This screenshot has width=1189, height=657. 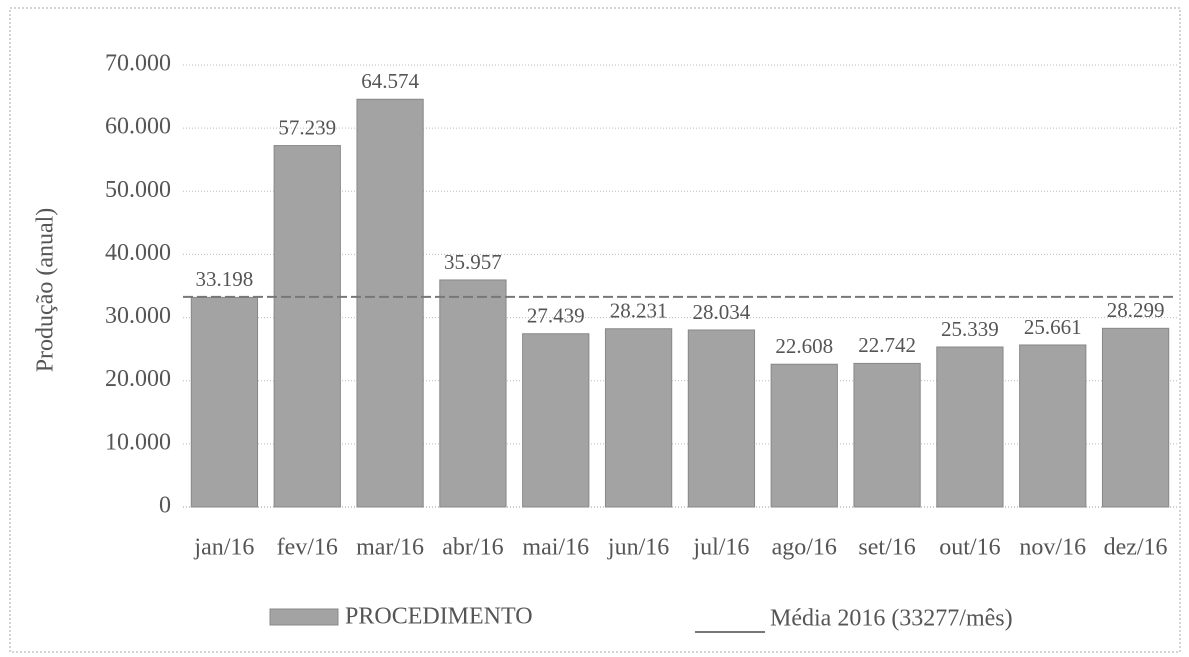 What do you see at coordinates (307, 127) in the screenshot?
I see `data-label: 57.239` at bounding box center [307, 127].